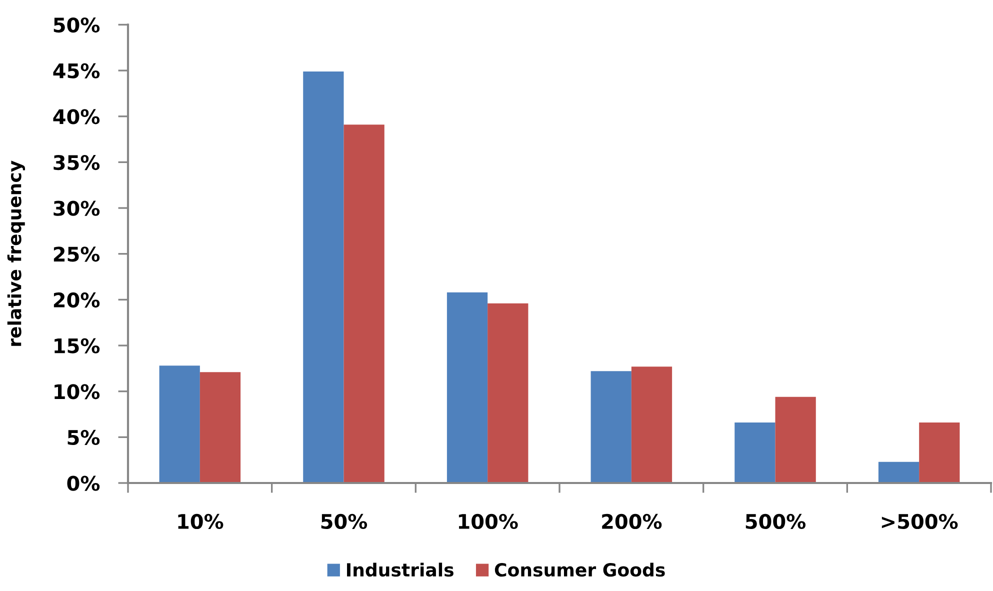 This screenshot has width=993, height=591. I want to click on x-tick-label: 500%, so click(776, 522).